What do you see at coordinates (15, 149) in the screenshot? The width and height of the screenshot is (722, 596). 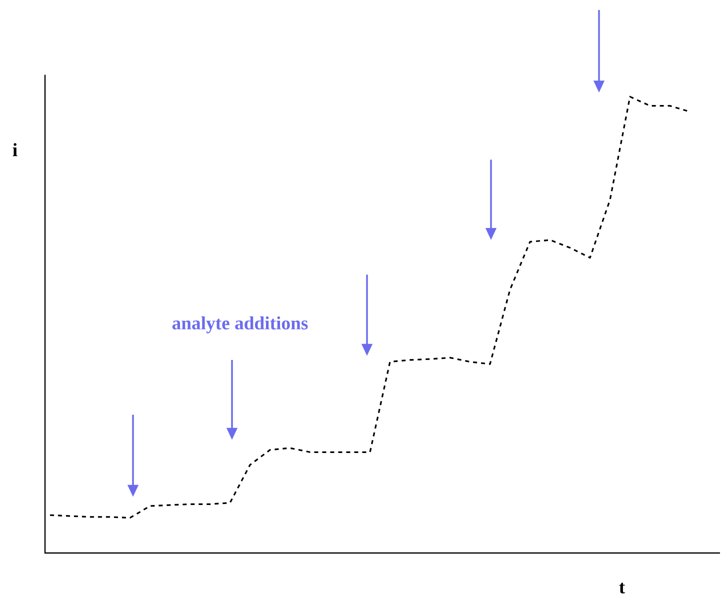 I see `y-axis-title: i` at bounding box center [15, 149].